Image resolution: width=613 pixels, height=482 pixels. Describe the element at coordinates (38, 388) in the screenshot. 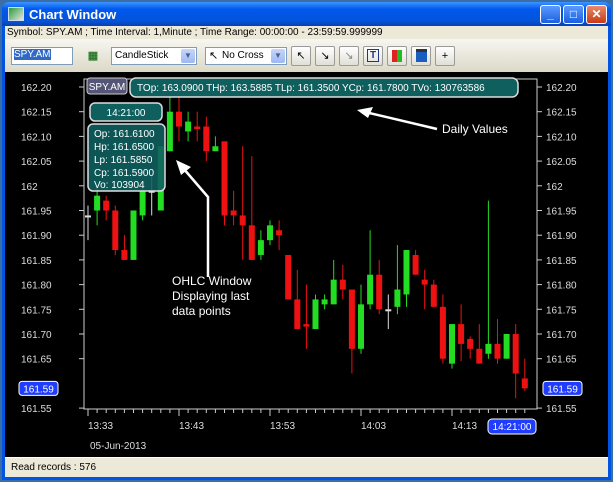

I see `current-price-badge-left` at that location.